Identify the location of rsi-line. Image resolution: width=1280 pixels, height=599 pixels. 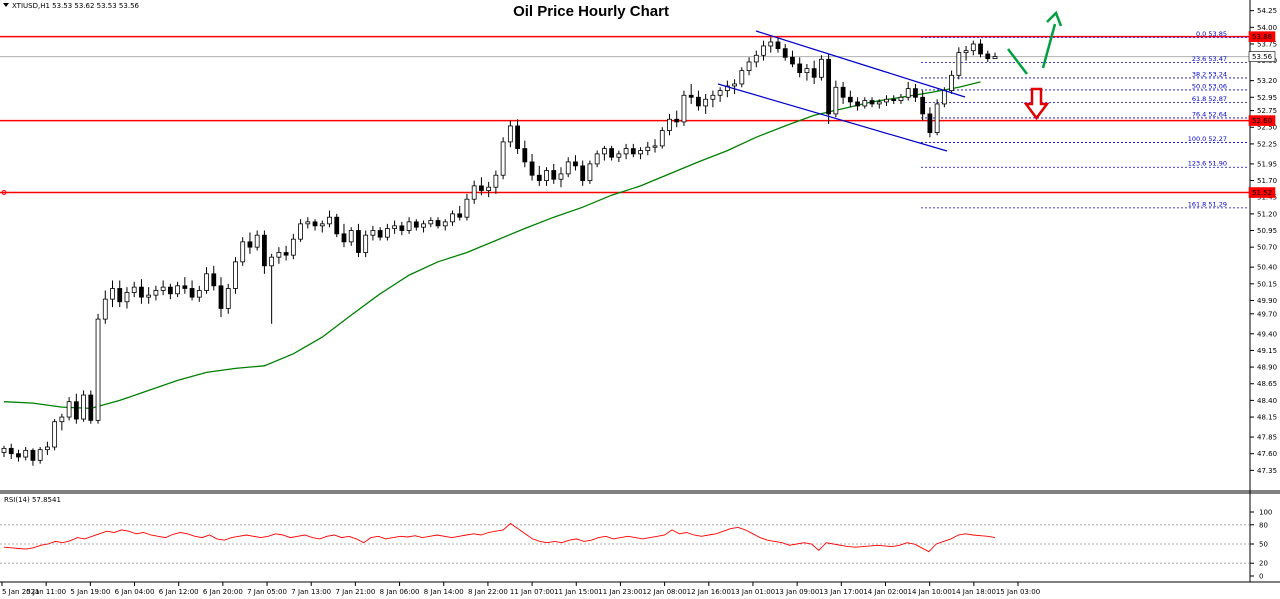
(499, 537).